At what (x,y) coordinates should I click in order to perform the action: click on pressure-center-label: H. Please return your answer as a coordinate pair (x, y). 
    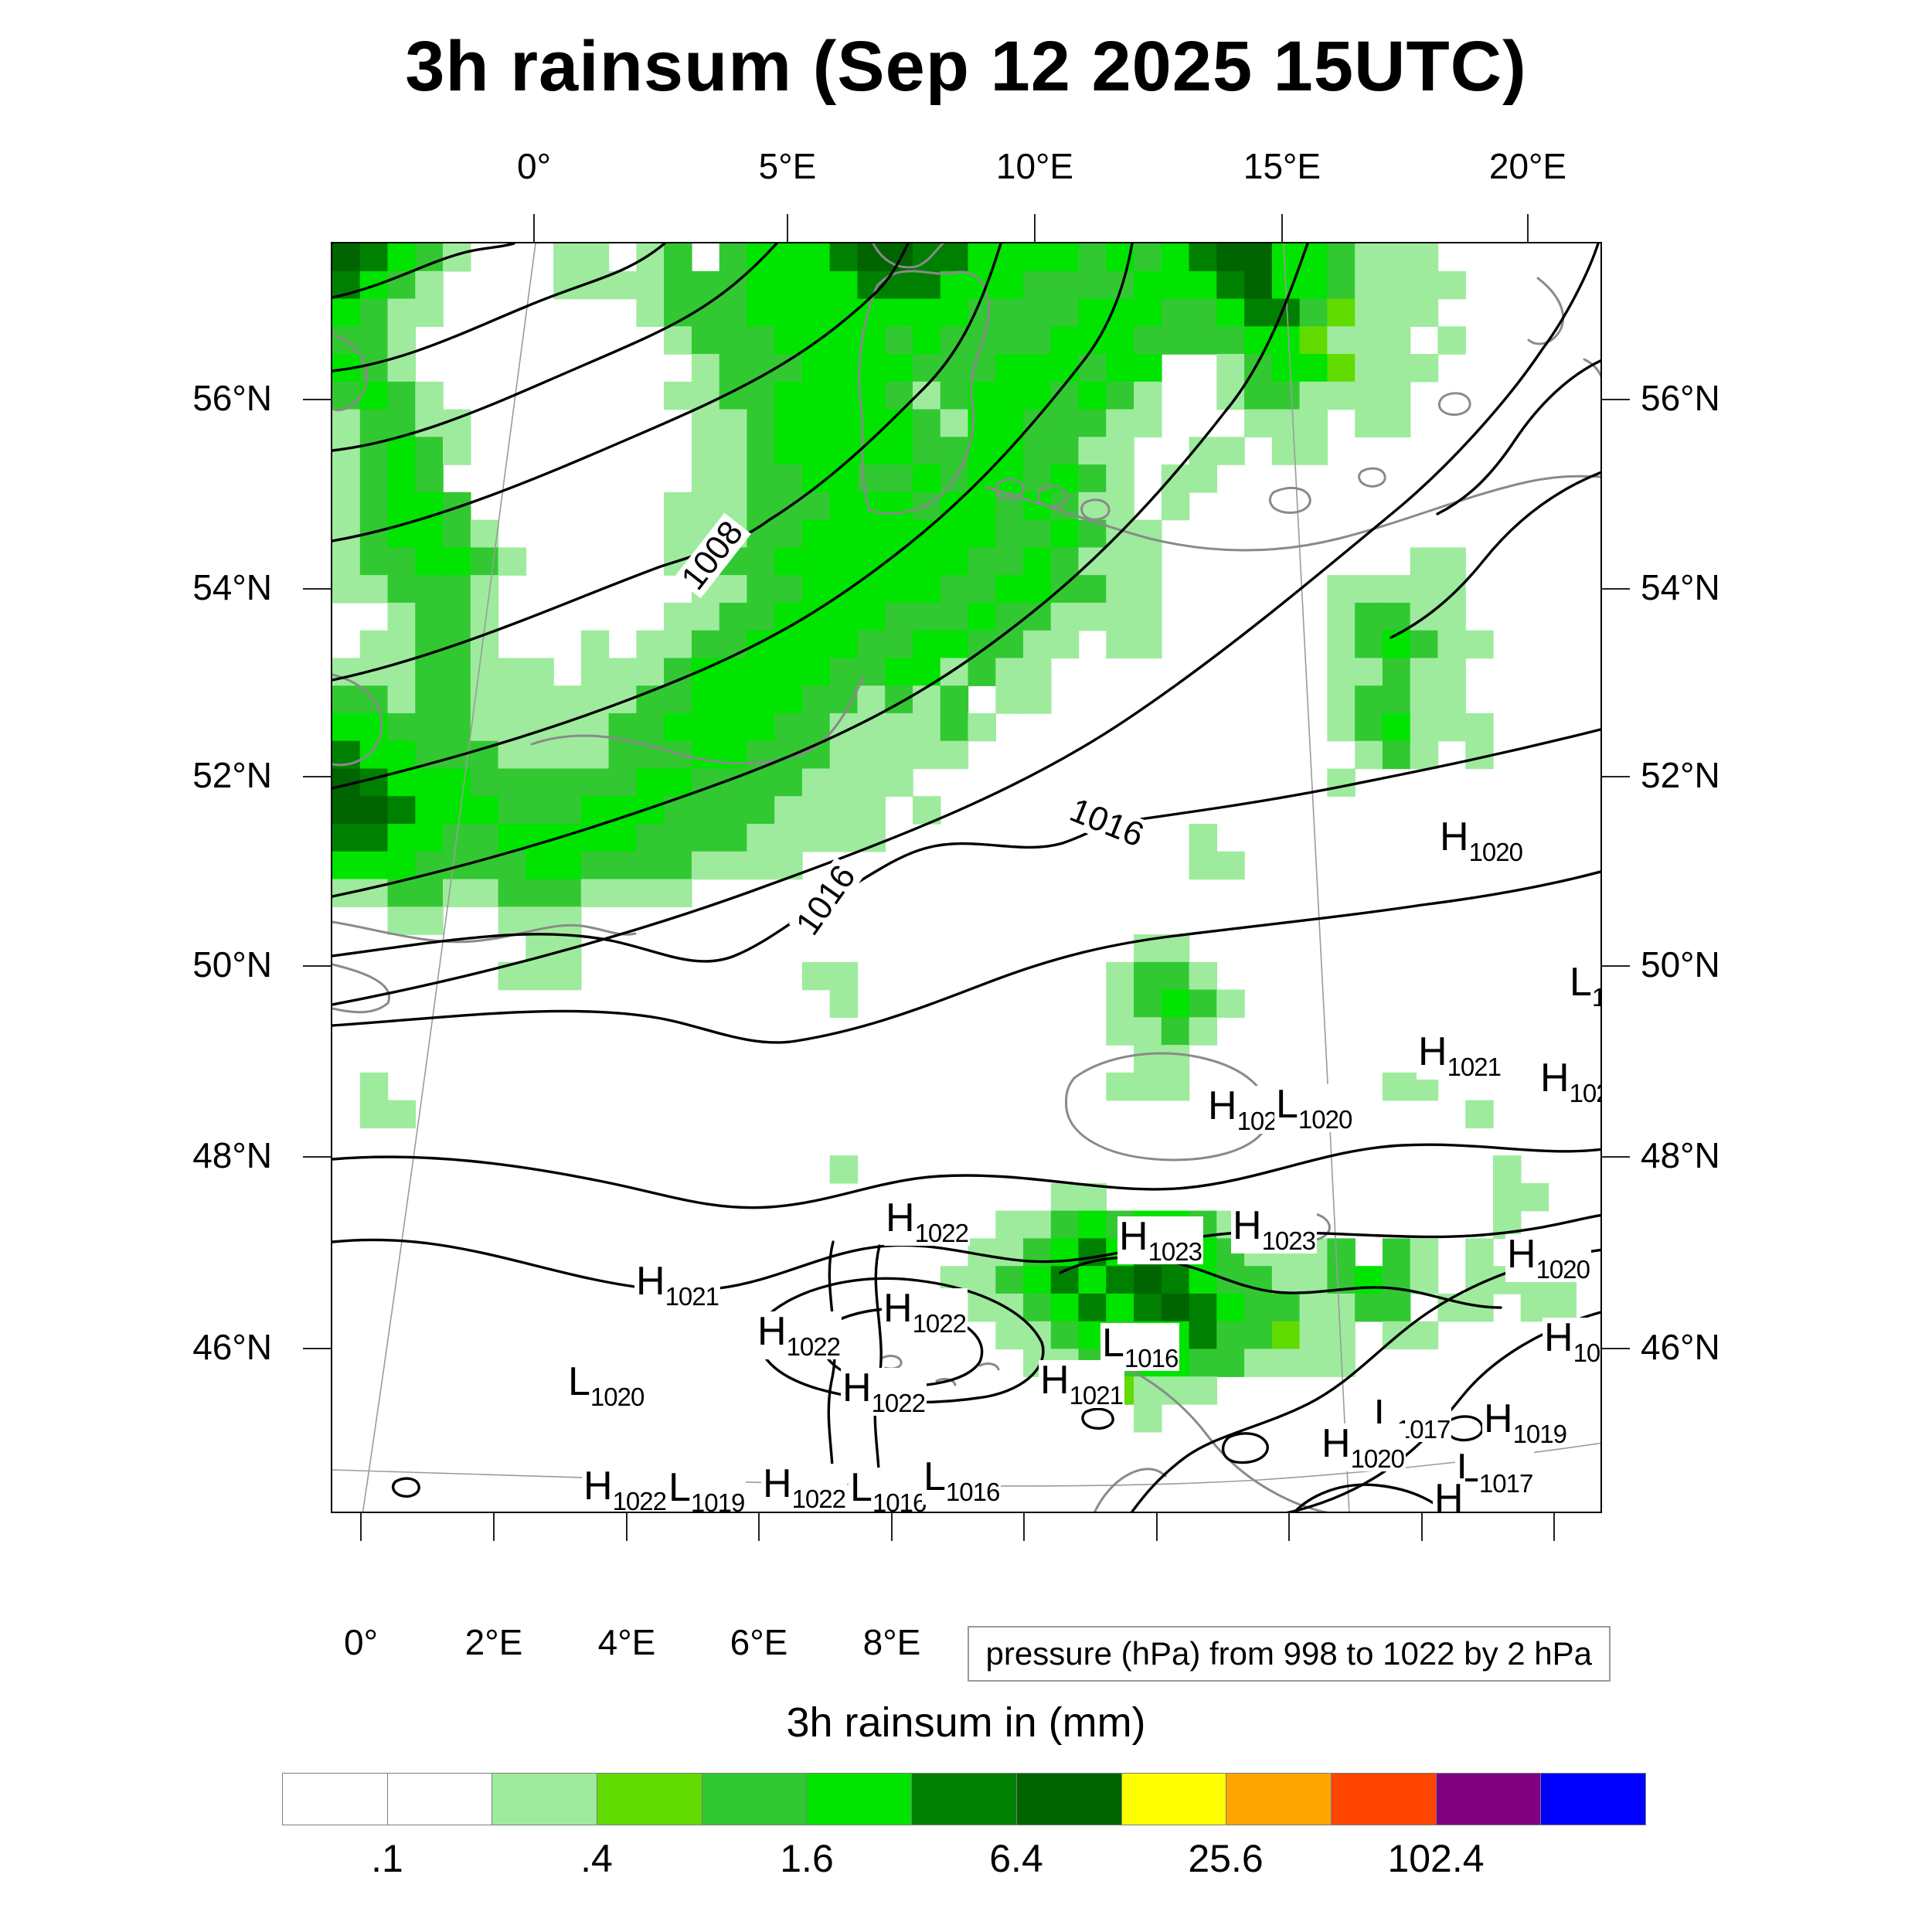
    Looking at the image, I should click on (1449, 1495).